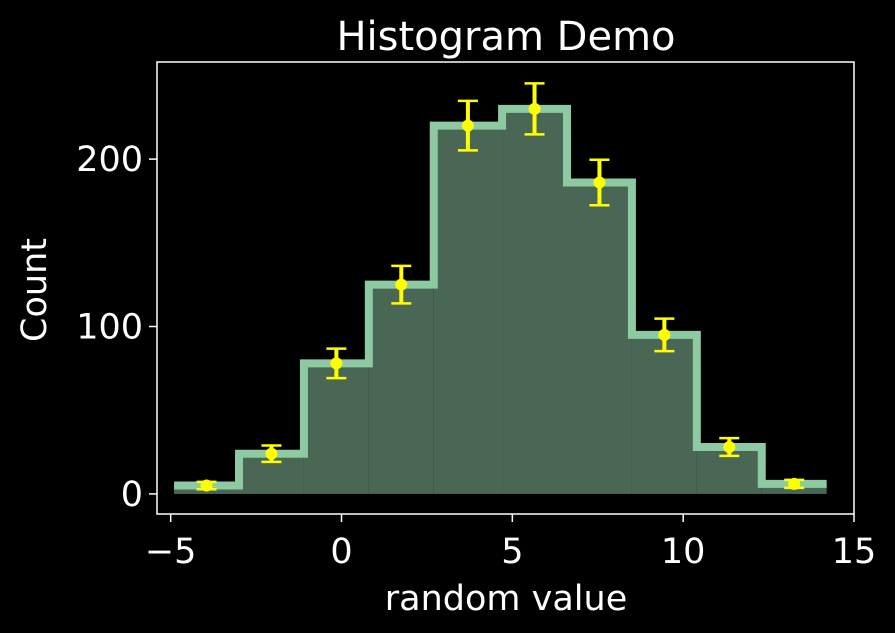 The width and height of the screenshot is (895, 633). What do you see at coordinates (505, 37) in the screenshot?
I see `chart-title: Histogram Demo` at bounding box center [505, 37].